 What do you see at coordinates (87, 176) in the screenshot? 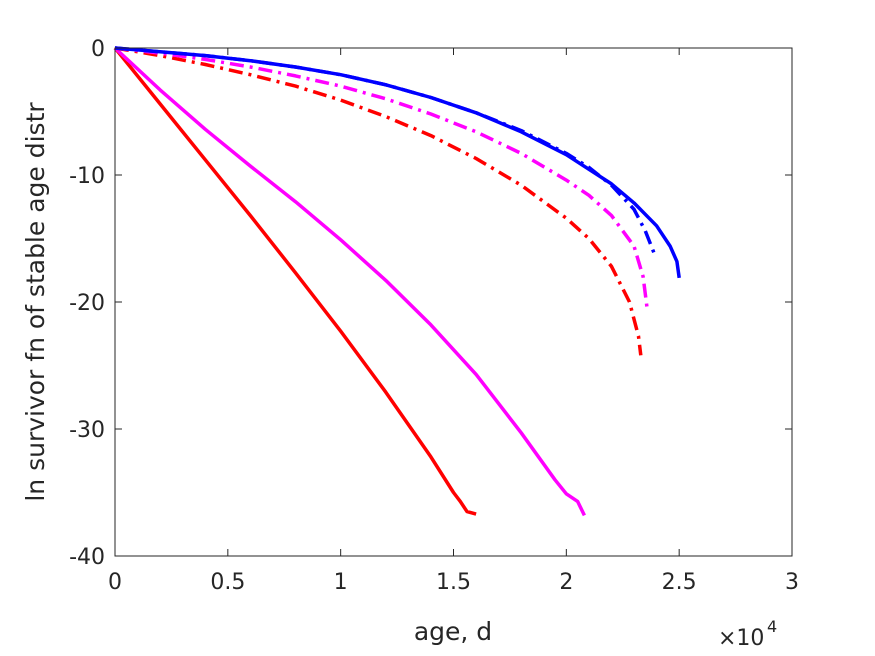
I see `y-tick-label: -10` at bounding box center [87, 176].